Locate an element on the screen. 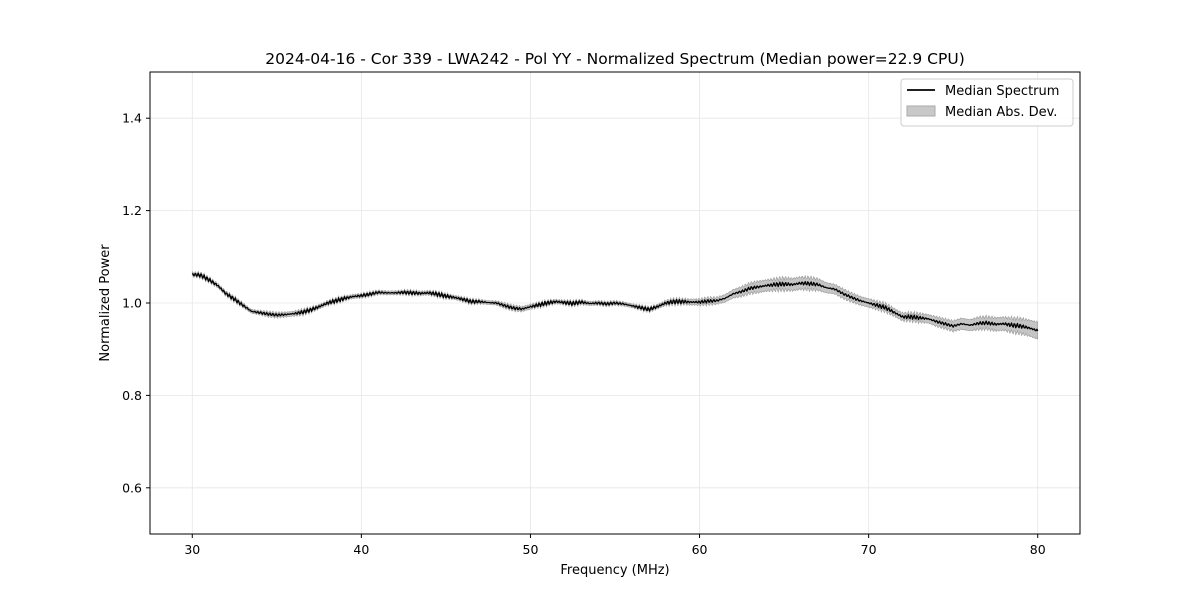 This screenshot has width=1200, height=600. legend: Median Spectrum Median Abs. Dev. is located at coordinates (987, 102).